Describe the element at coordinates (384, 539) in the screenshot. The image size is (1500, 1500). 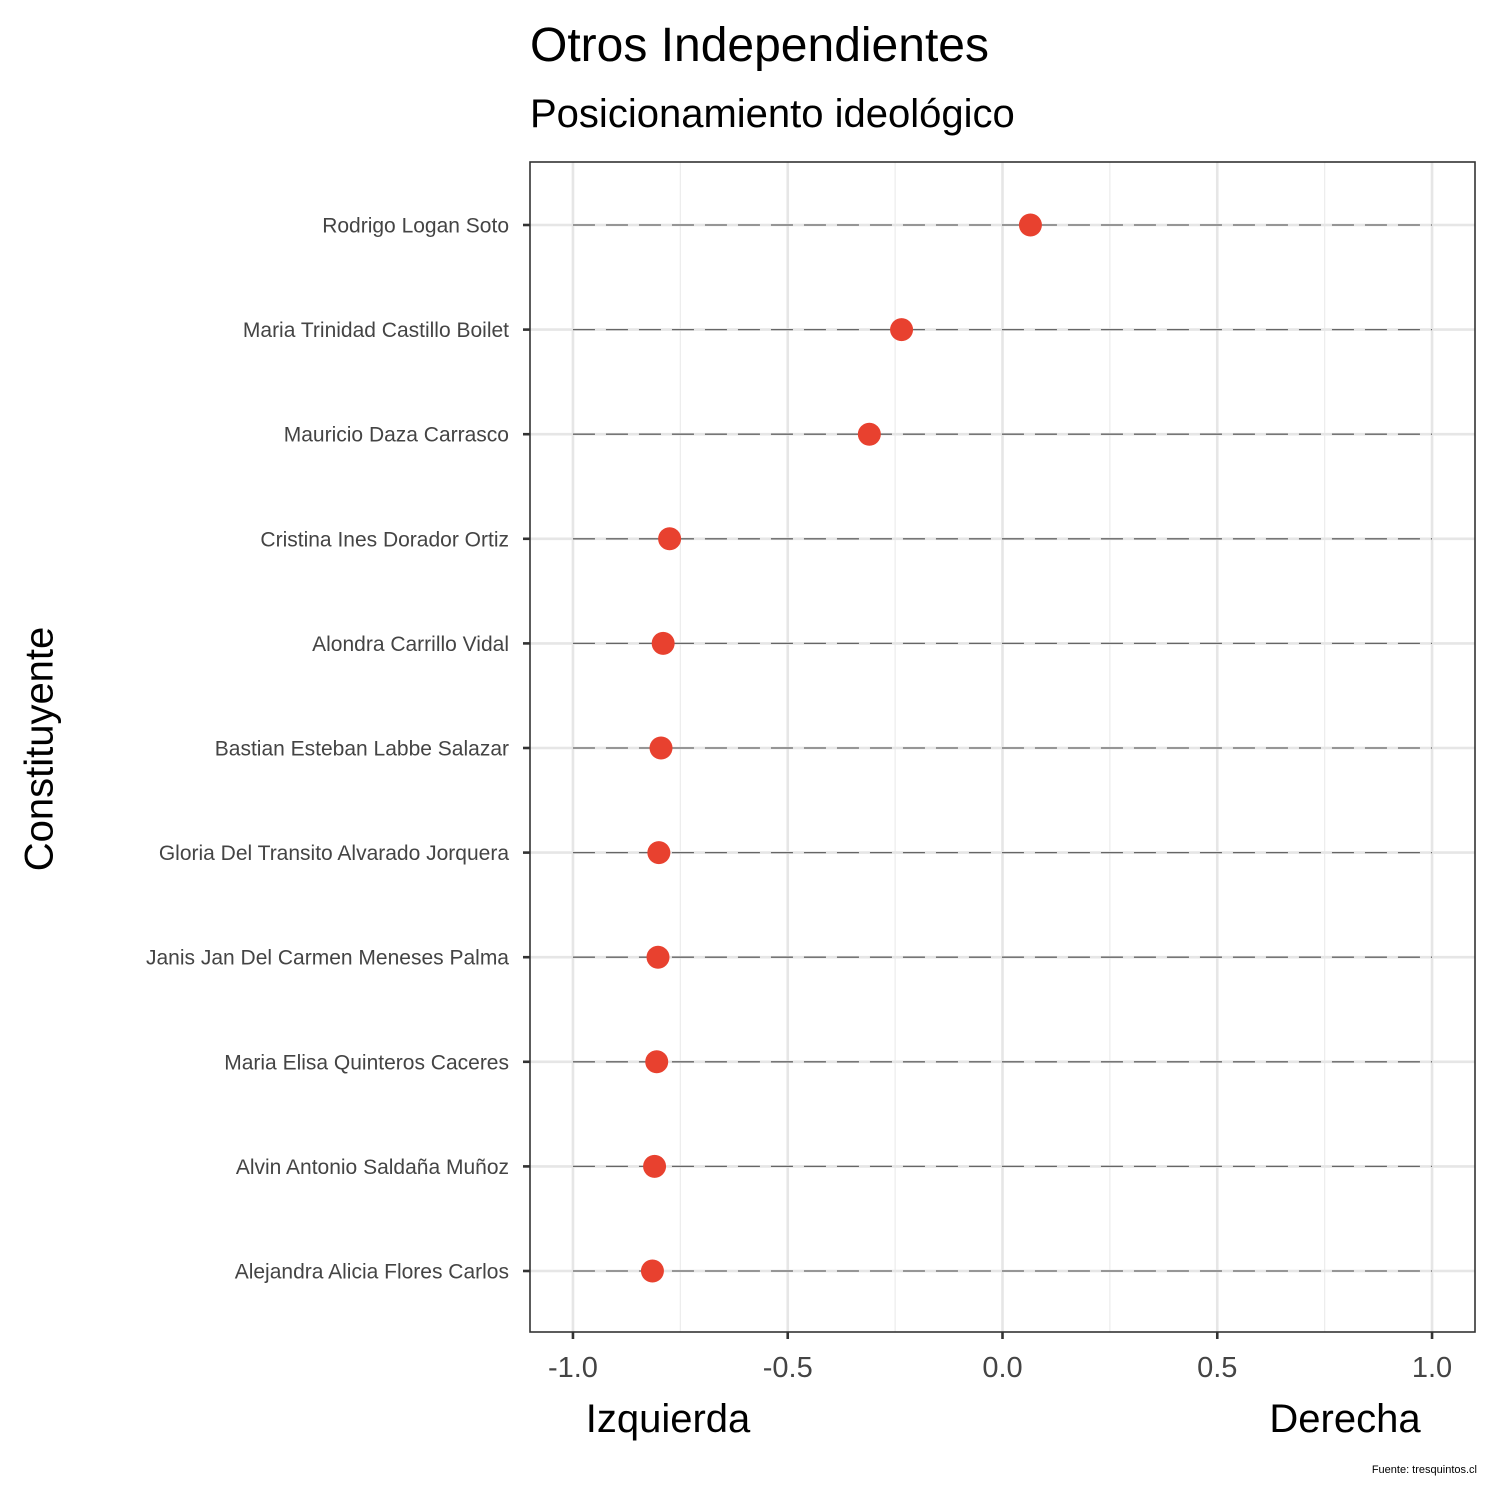
I see `y-tick-label: Cristina Ines Dorador Ortiz` at that location.